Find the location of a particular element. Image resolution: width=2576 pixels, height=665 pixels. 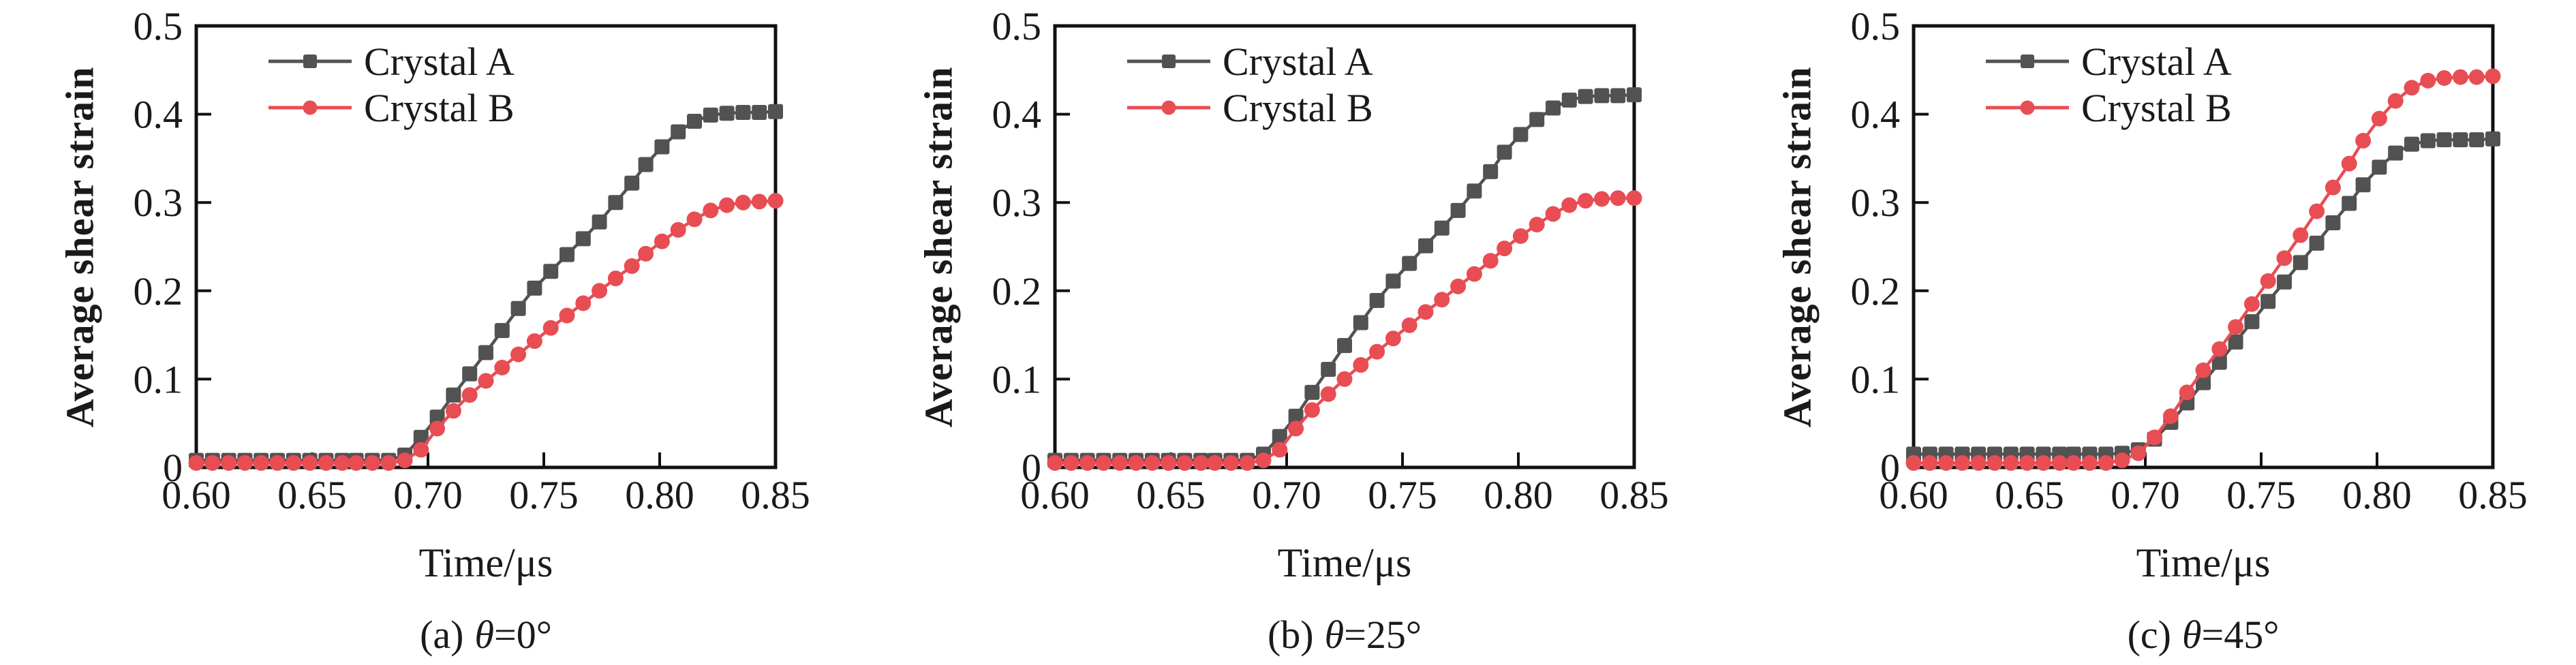

subplot-caption: (c) θ=45° is located at coordinates (2203, 635).